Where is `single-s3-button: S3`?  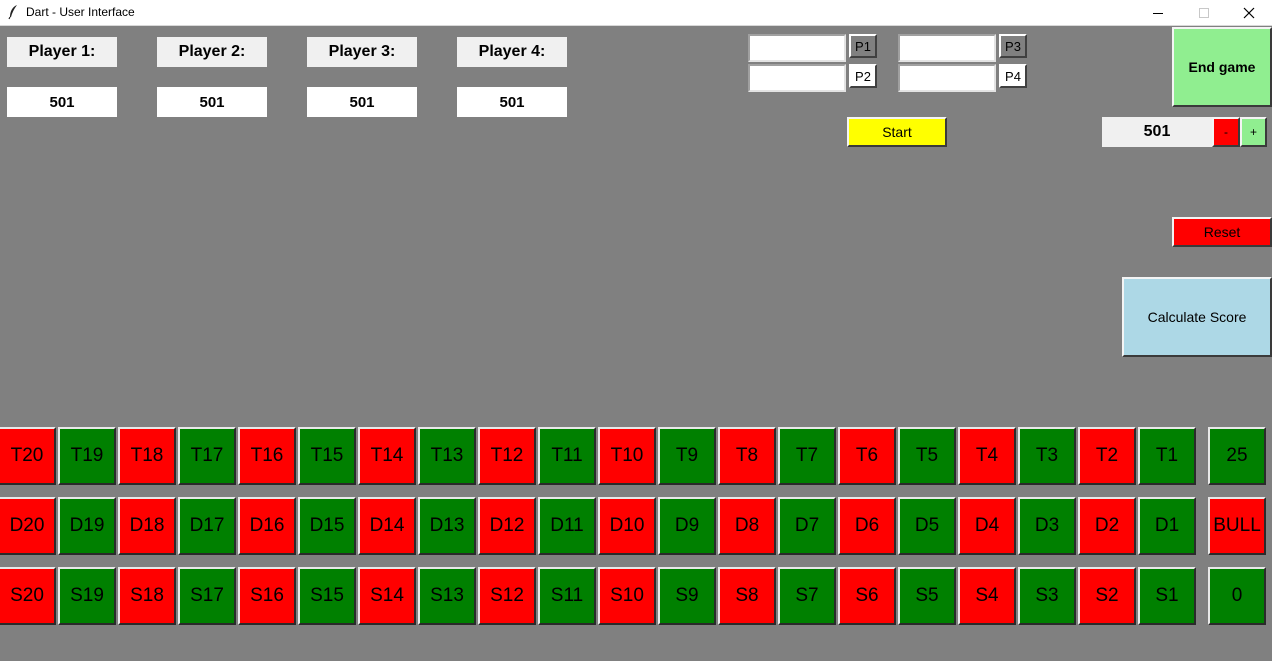
single-s3-button: S3 is located at coordinates (1047, 596).